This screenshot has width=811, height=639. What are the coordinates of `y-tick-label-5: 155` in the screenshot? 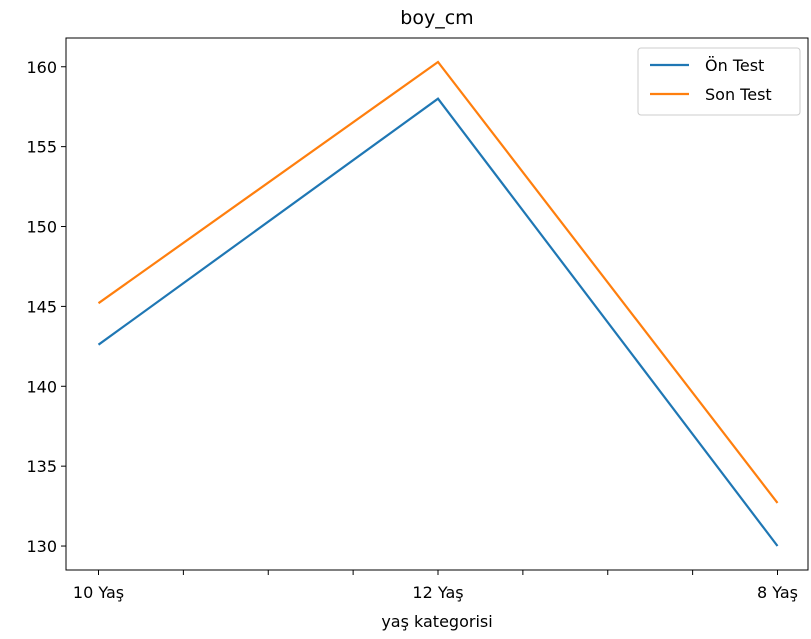 It's located at (41, 147).